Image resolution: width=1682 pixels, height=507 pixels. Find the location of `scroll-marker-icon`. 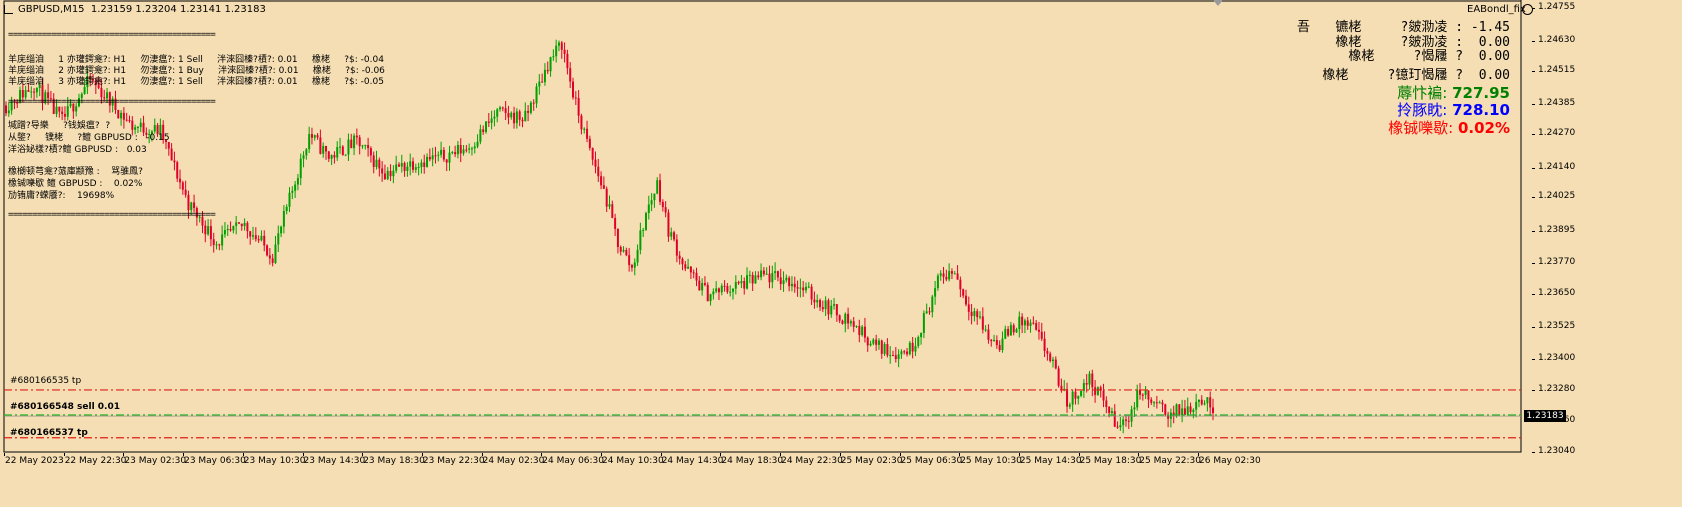

scroll-marker-icon is located at coordinates (1218, 3).